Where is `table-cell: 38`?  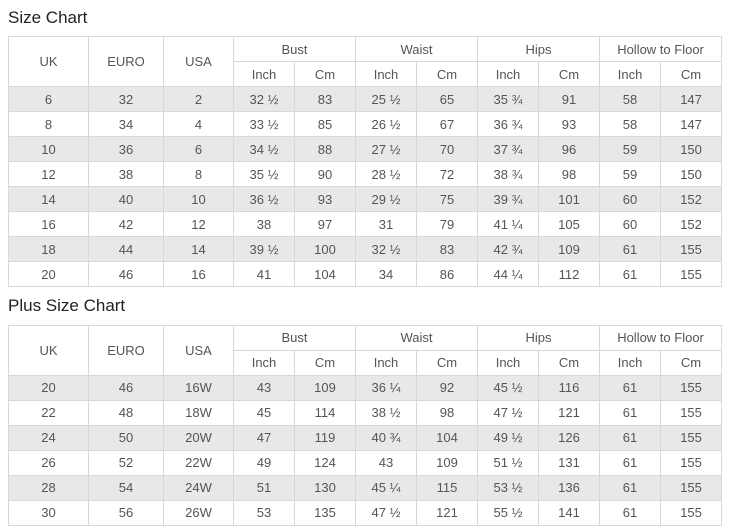
table-cell: 38 is located at coordinates (126, 174).